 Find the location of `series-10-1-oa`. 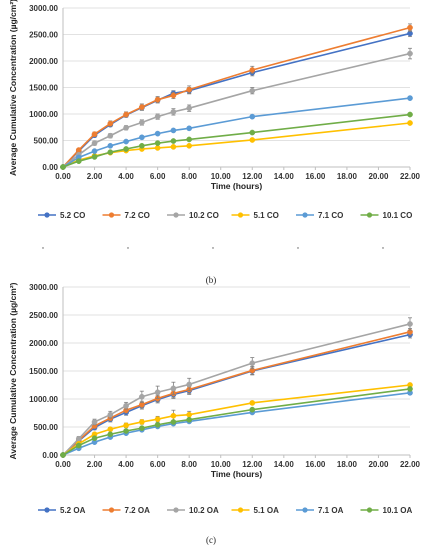

series-10-1-oa is located at coordinates (236, 422).